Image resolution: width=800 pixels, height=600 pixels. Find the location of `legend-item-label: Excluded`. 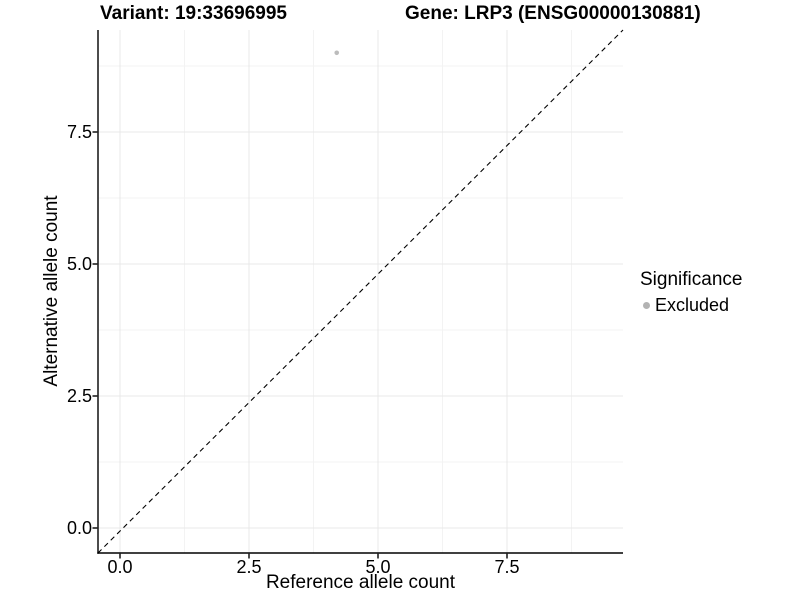

legend-item-label: Excluded is located at coordinates (692, 305).